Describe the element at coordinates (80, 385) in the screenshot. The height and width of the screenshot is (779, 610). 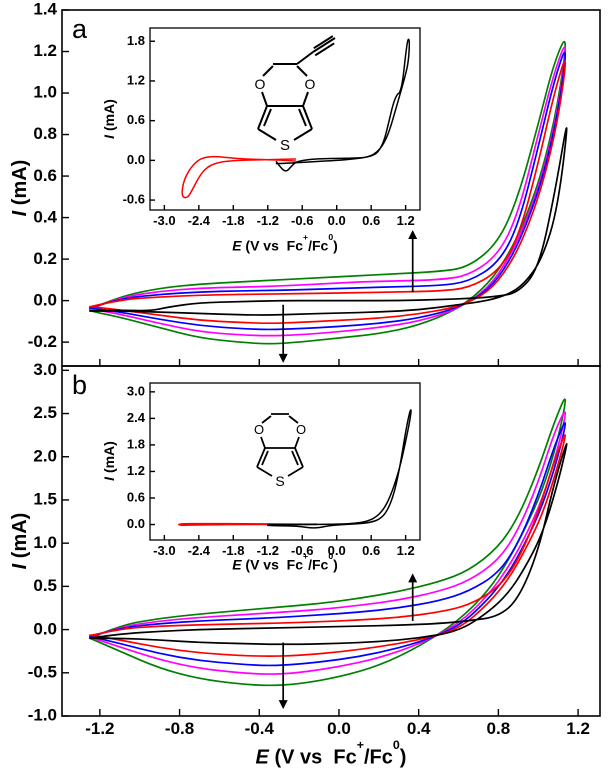
I see `panel-b-label: b` at that location.